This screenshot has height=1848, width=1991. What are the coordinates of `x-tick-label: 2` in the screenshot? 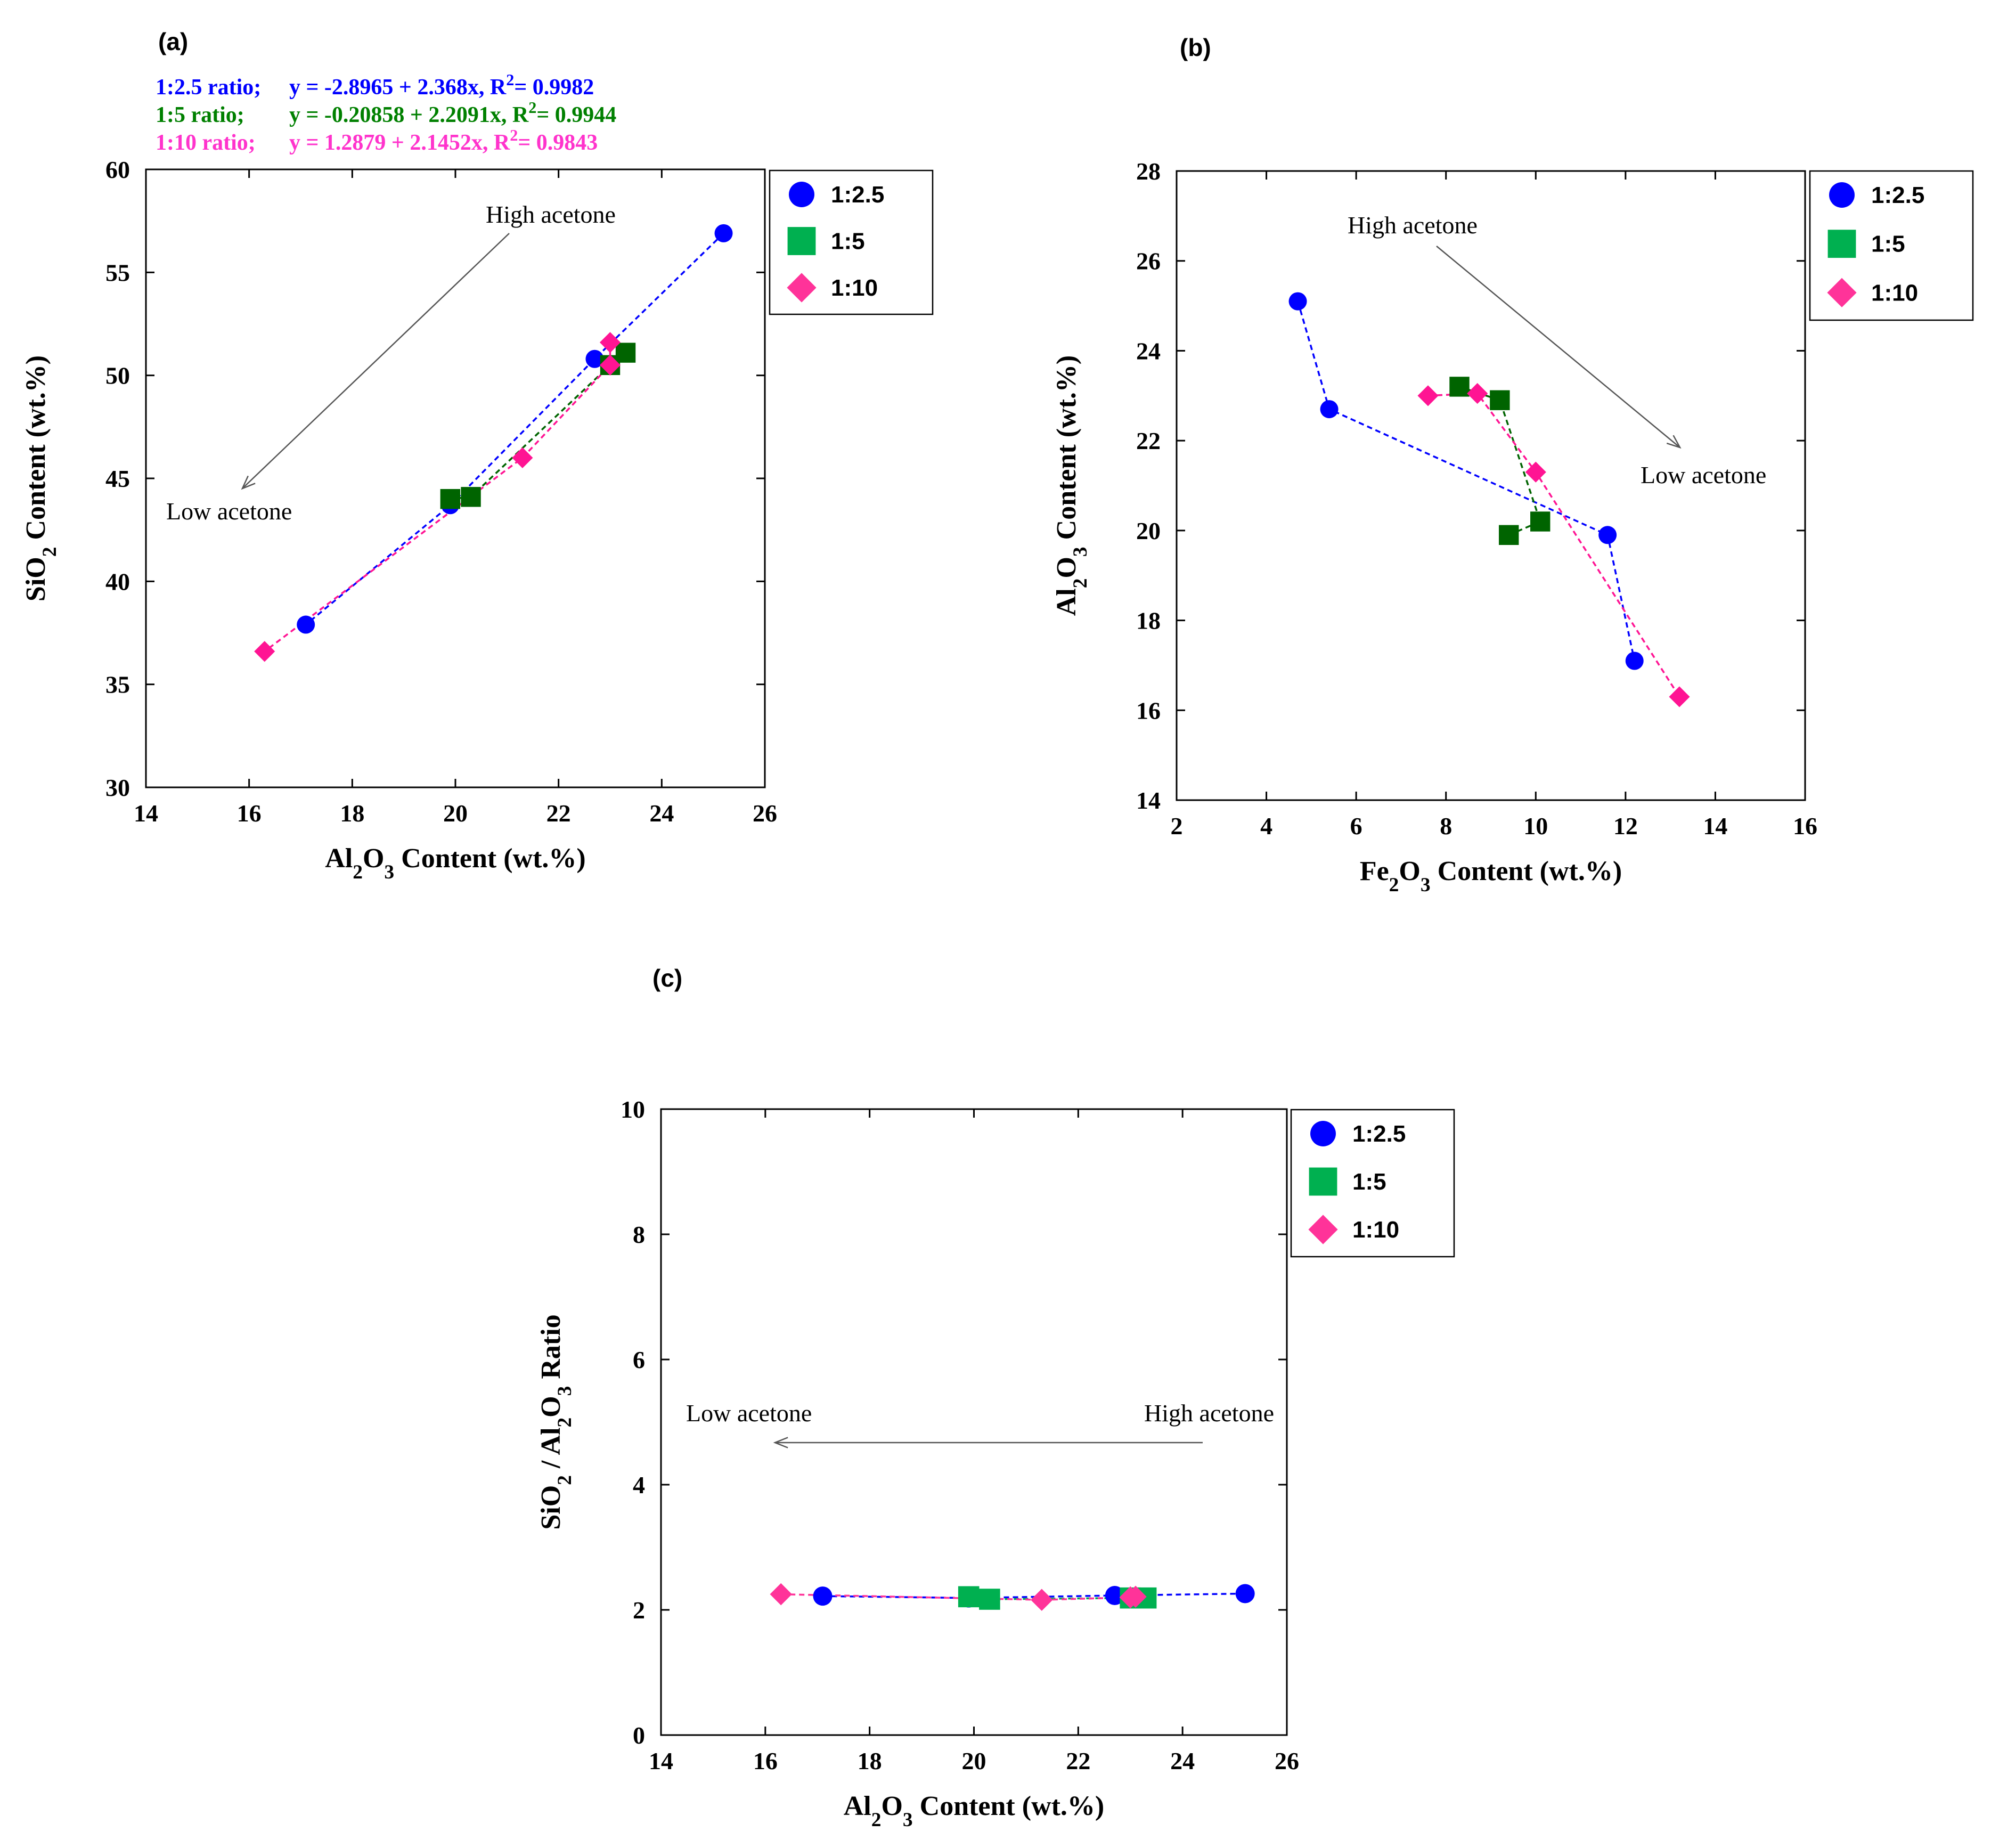 It's located at (1177, 826).